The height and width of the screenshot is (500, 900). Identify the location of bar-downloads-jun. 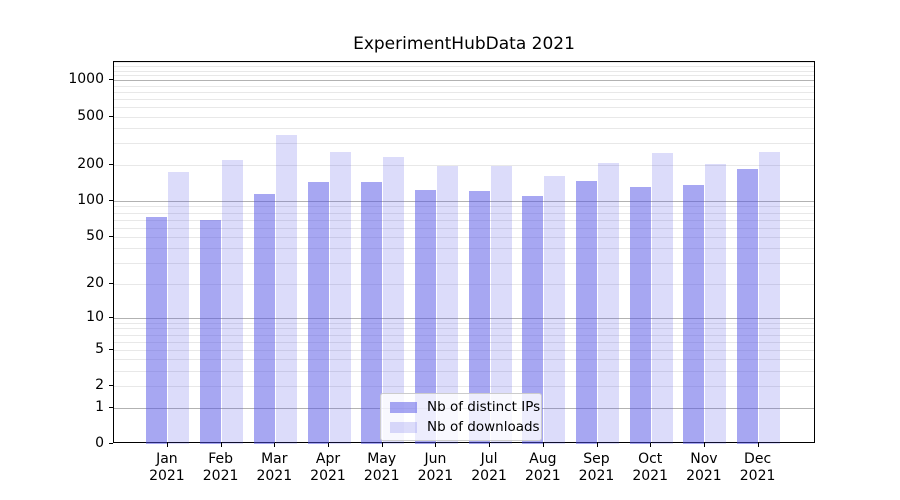
(447, 305).